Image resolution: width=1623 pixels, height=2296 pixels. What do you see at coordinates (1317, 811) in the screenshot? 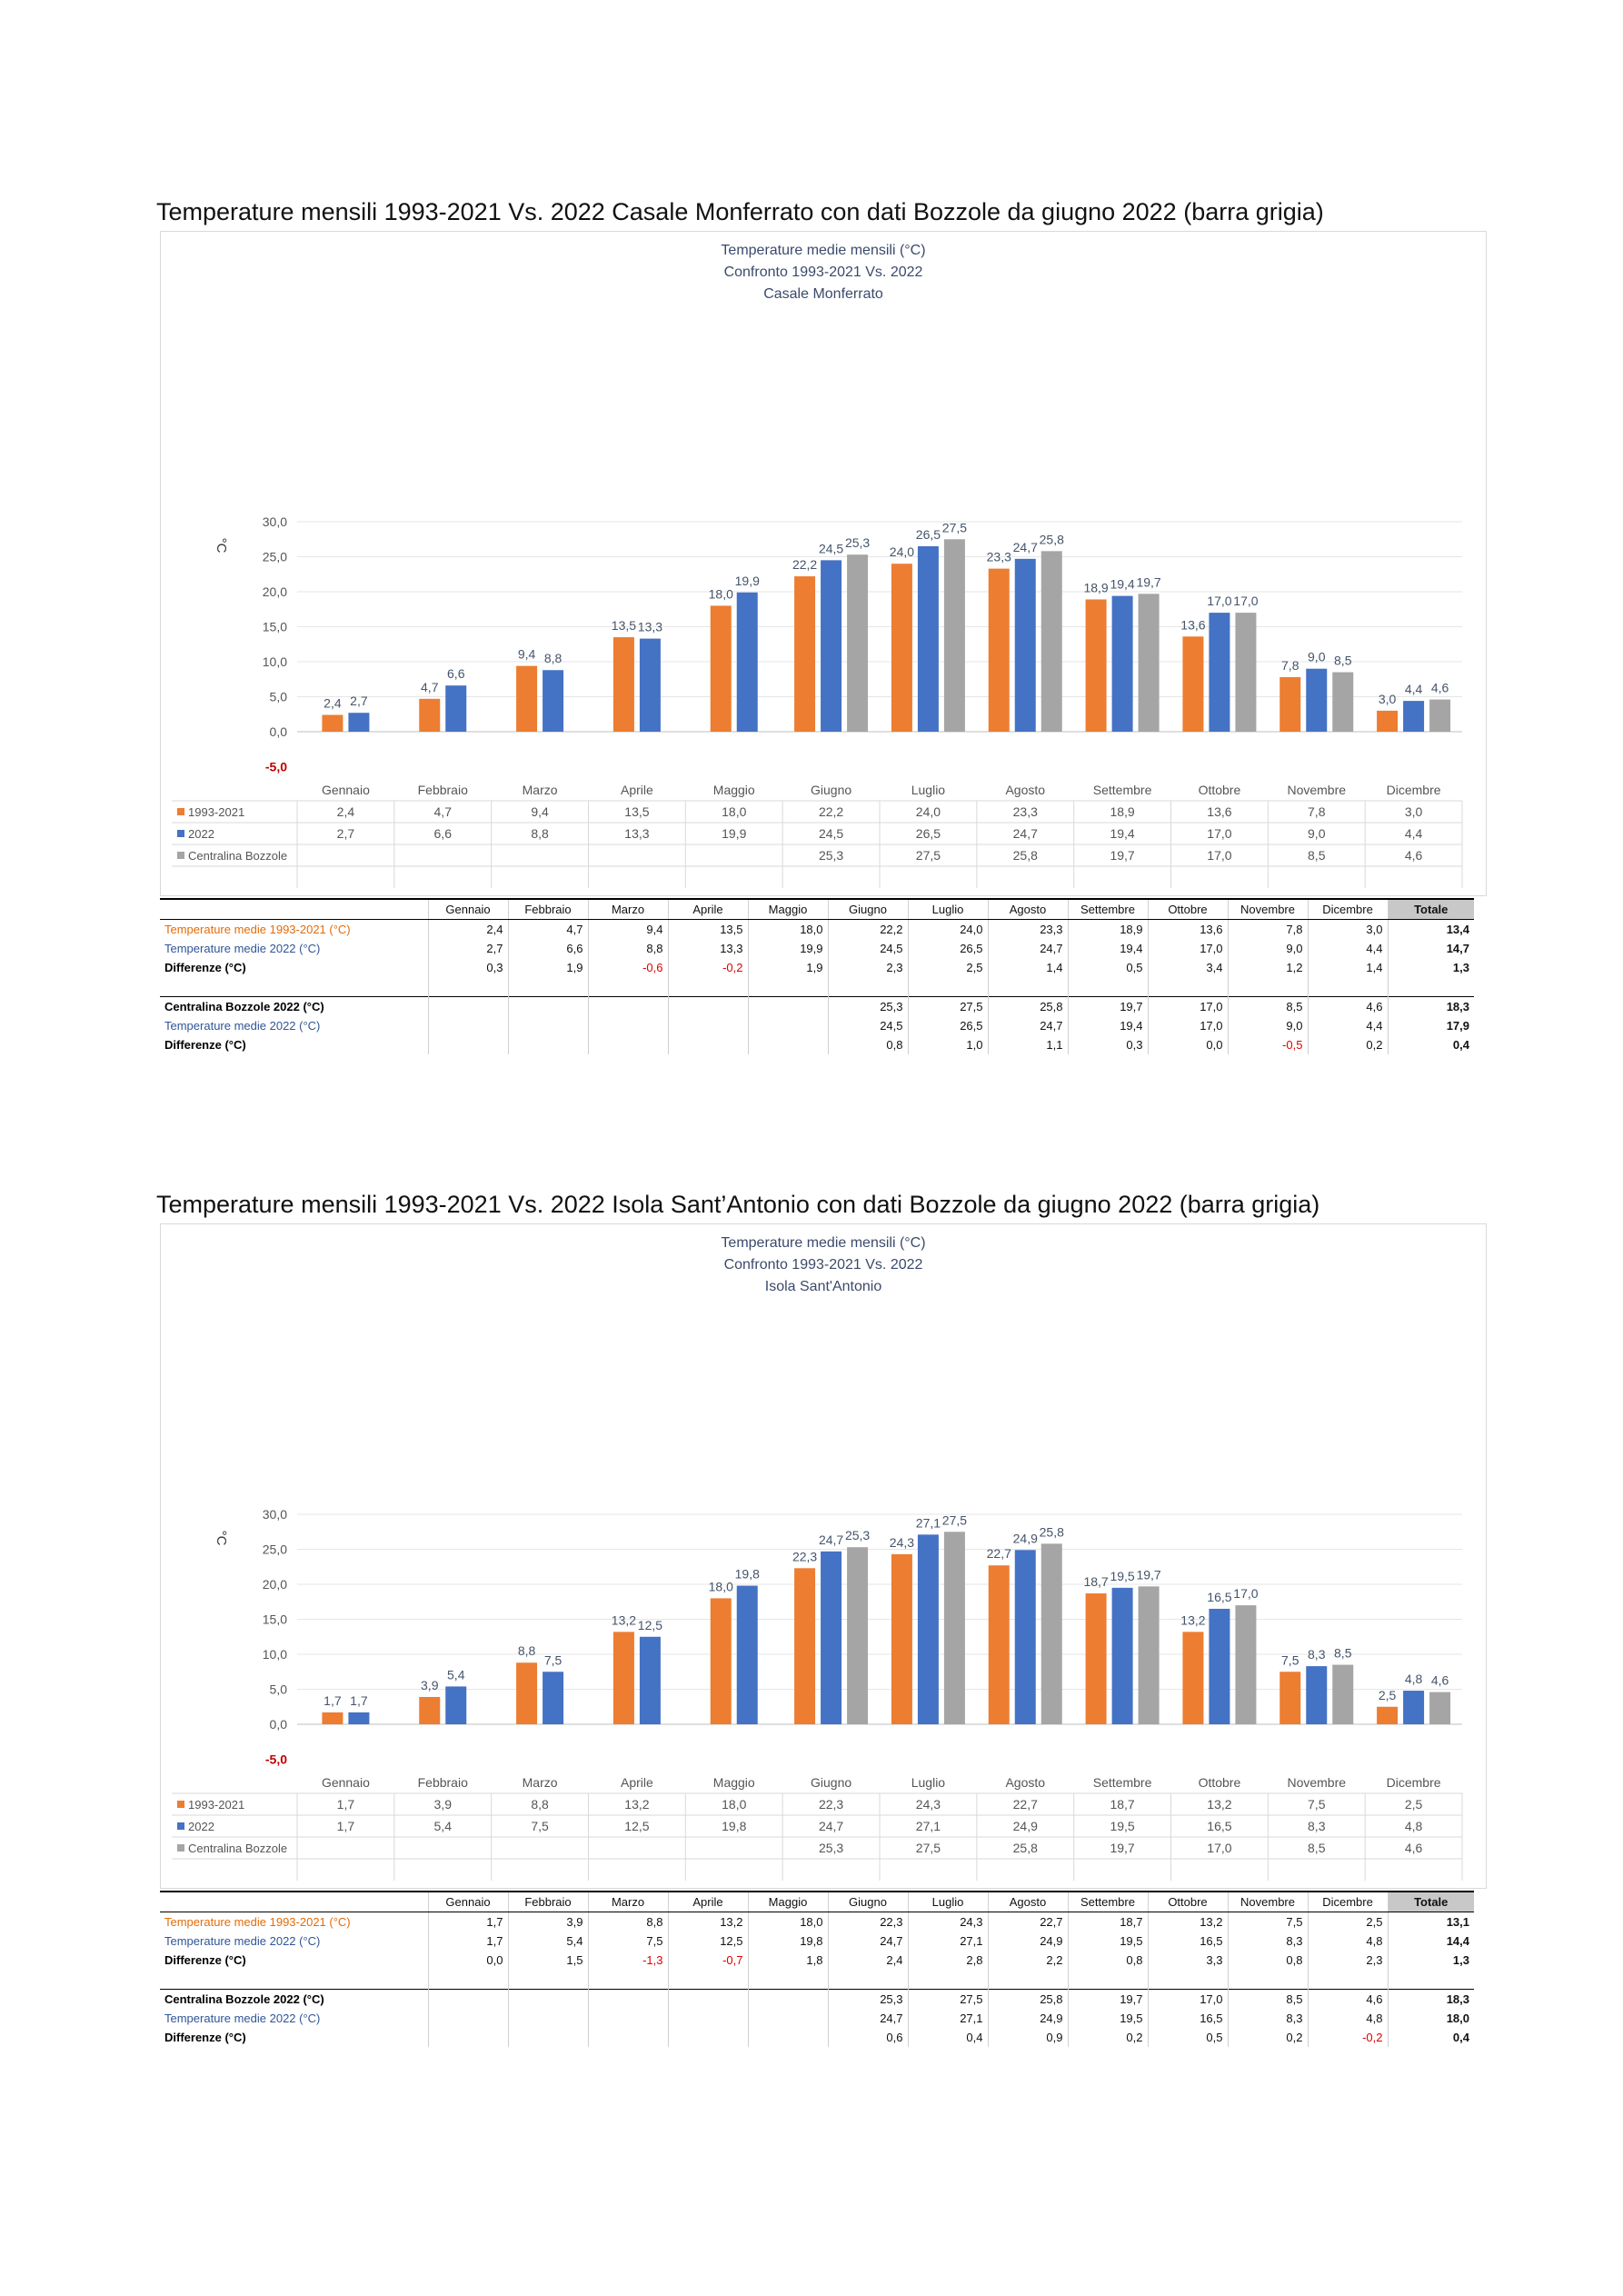
I see `table-value: 7,8` at bounding box center [1317, 811].